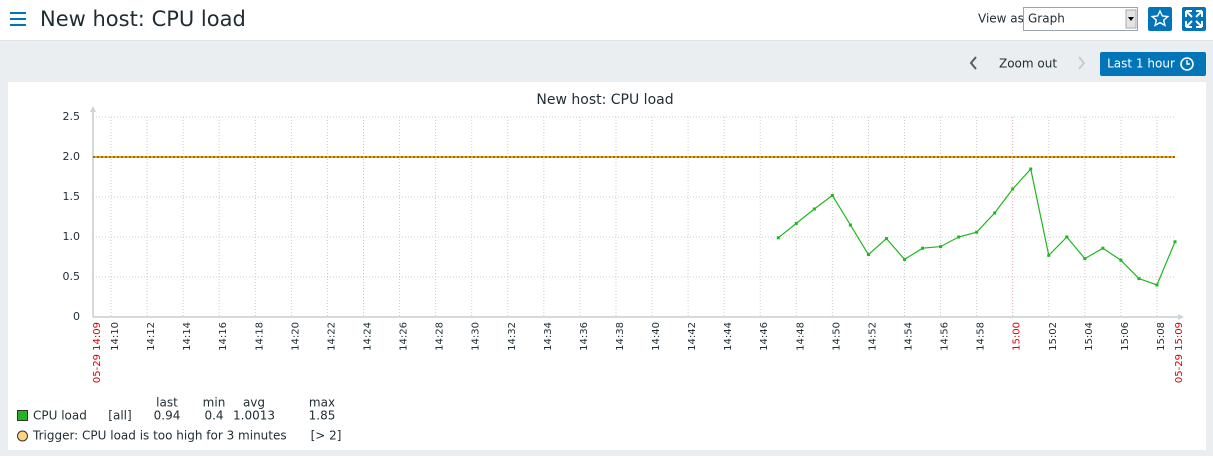 This screenshot has height=460, width=1213. I want to click on x-tick-label: 15:02, so click(1053, 336).